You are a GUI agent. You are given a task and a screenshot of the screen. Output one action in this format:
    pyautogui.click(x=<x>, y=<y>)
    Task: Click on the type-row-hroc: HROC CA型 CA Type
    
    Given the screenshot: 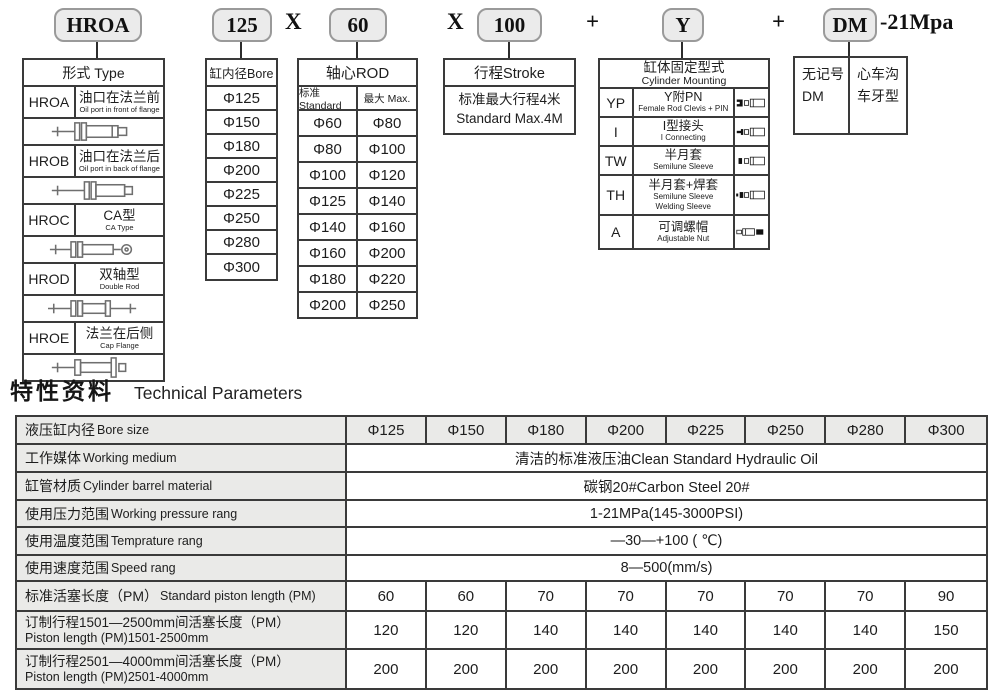 What is the action you would take?
    pyautogui.click(x=93, y=221)
    